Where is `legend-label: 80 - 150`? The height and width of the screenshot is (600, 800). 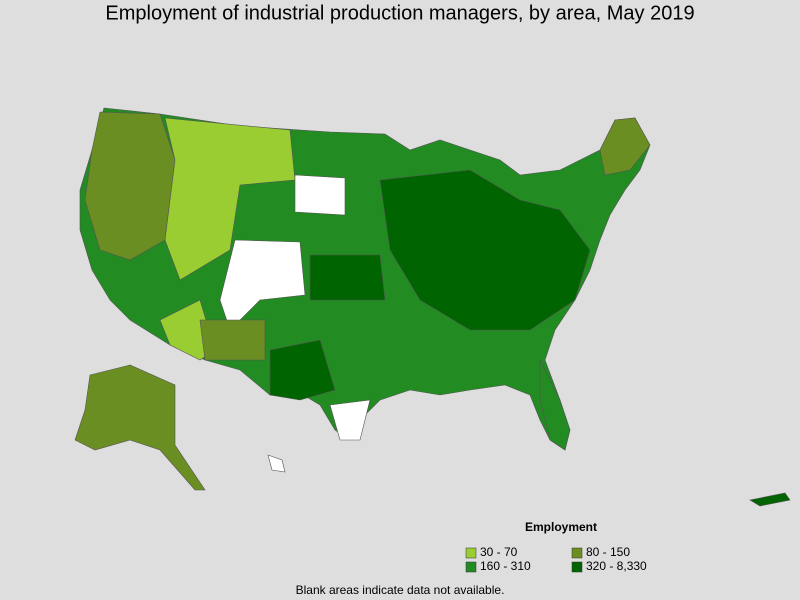
legend-label: 80 - 150 is located at coordinates (608, 552).